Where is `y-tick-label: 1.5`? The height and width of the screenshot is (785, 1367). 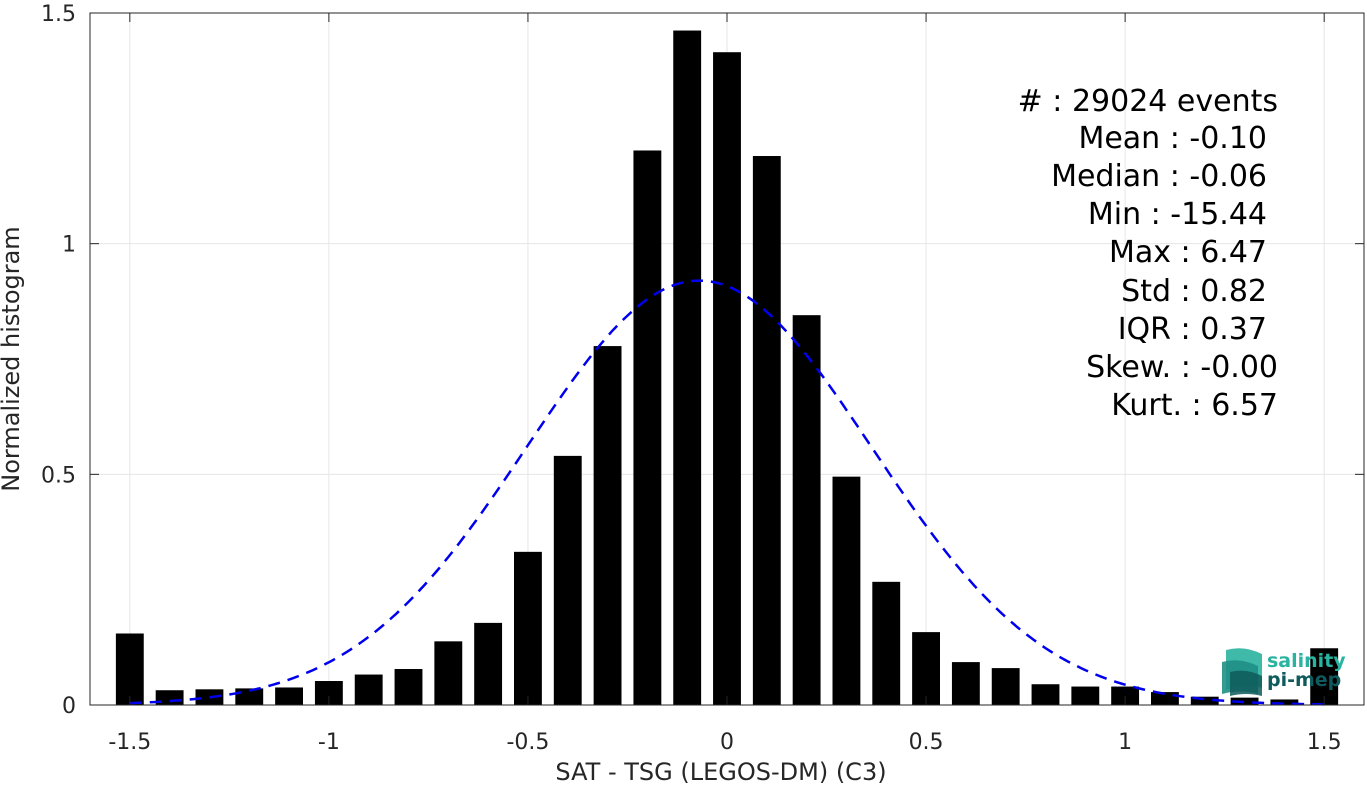 y-tick-label: 1.5 is located at coordinates (58, 14).